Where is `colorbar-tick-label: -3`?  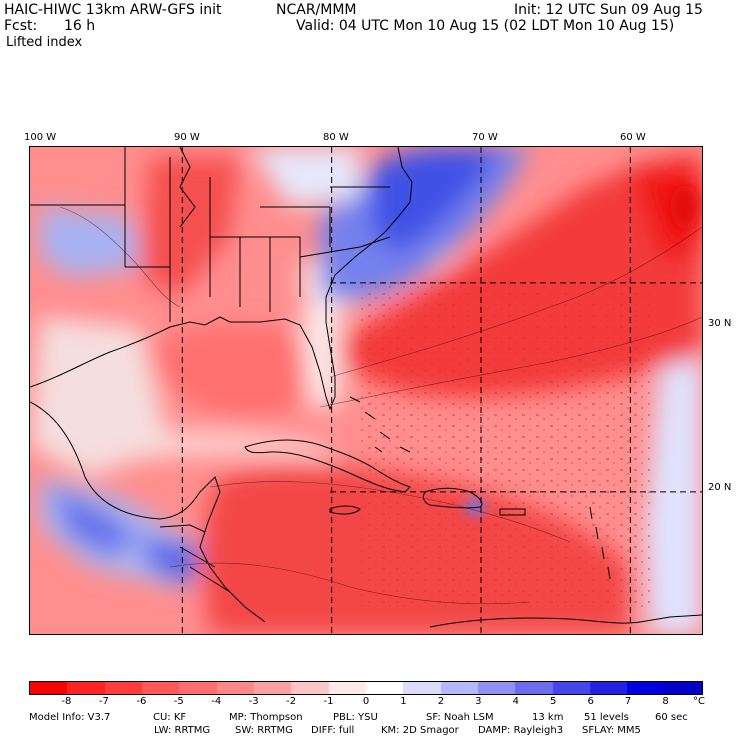
colorbar-tick-label: -3 is located at coordinates (253, 701).